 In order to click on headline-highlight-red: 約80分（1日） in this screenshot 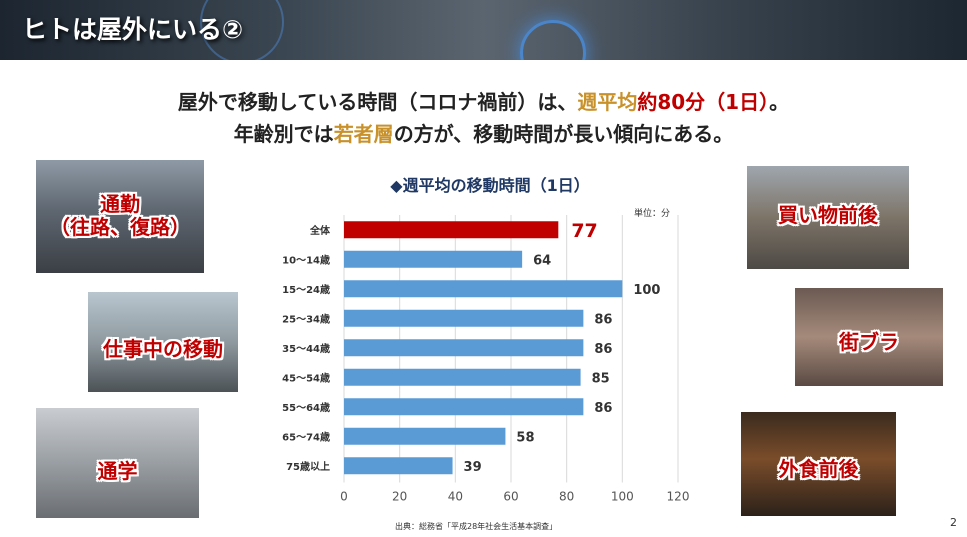, I will do `click(703, 102)`.